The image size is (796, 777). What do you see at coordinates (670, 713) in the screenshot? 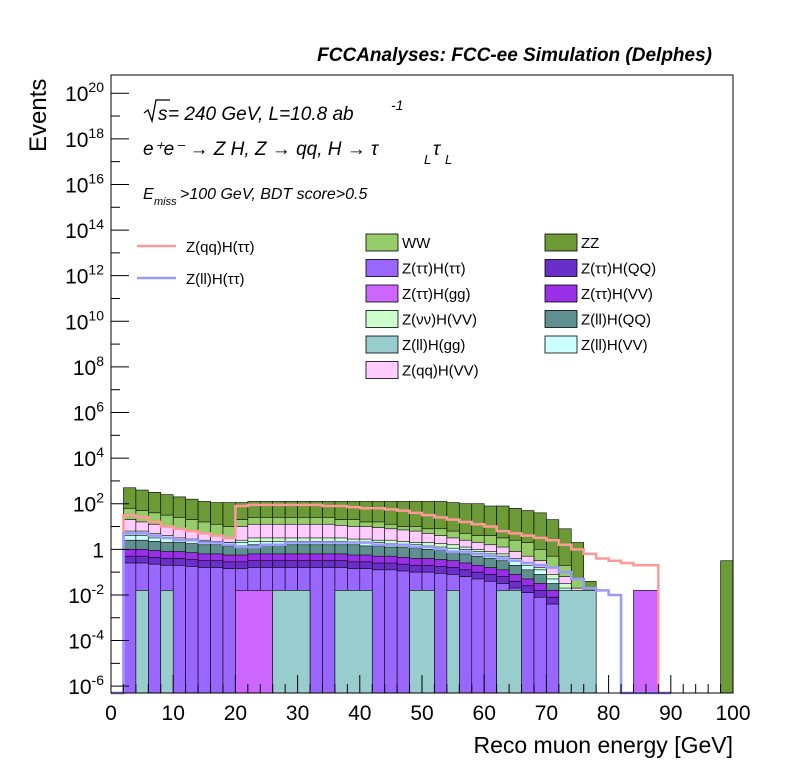
I see `x-tick-label: 90` at bounding box center [670, 713].